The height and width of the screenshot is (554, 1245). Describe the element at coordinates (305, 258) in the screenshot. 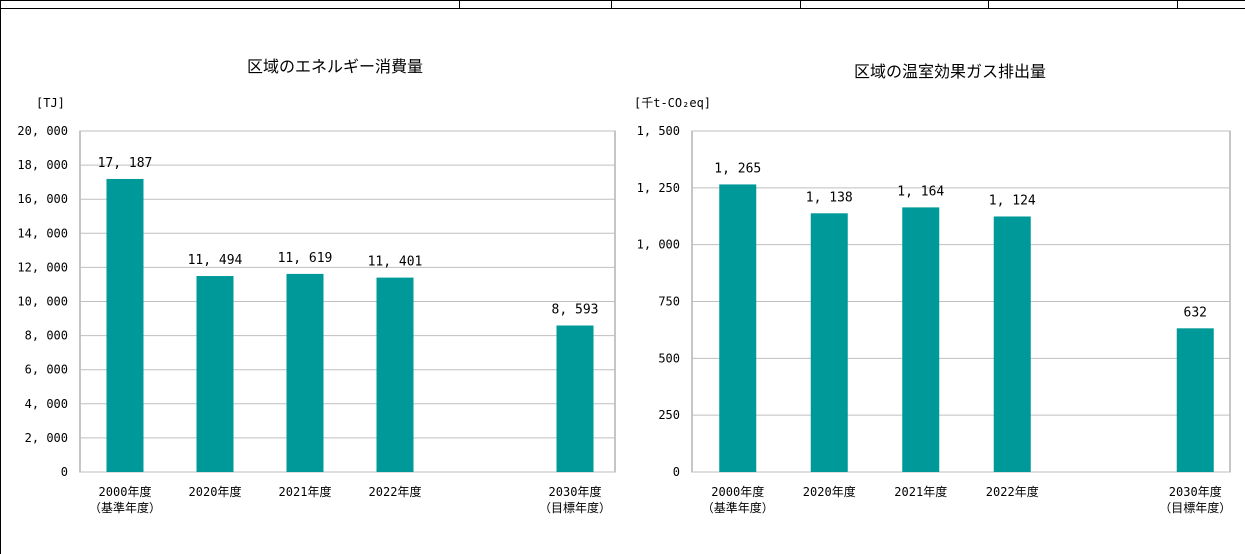

I see `data-label: 11, 619` at that location.